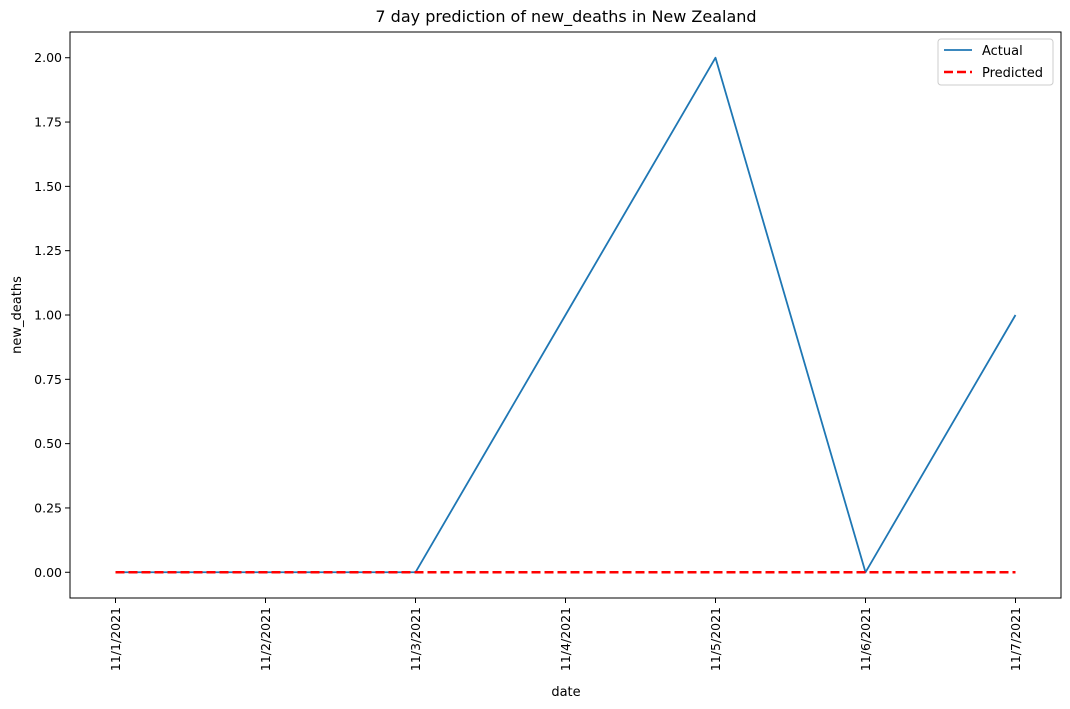  What do you see at coordinates (48, 379) in the screenshot?
I see `y-tick-label: 0.75` at bounding box center [48, 379].